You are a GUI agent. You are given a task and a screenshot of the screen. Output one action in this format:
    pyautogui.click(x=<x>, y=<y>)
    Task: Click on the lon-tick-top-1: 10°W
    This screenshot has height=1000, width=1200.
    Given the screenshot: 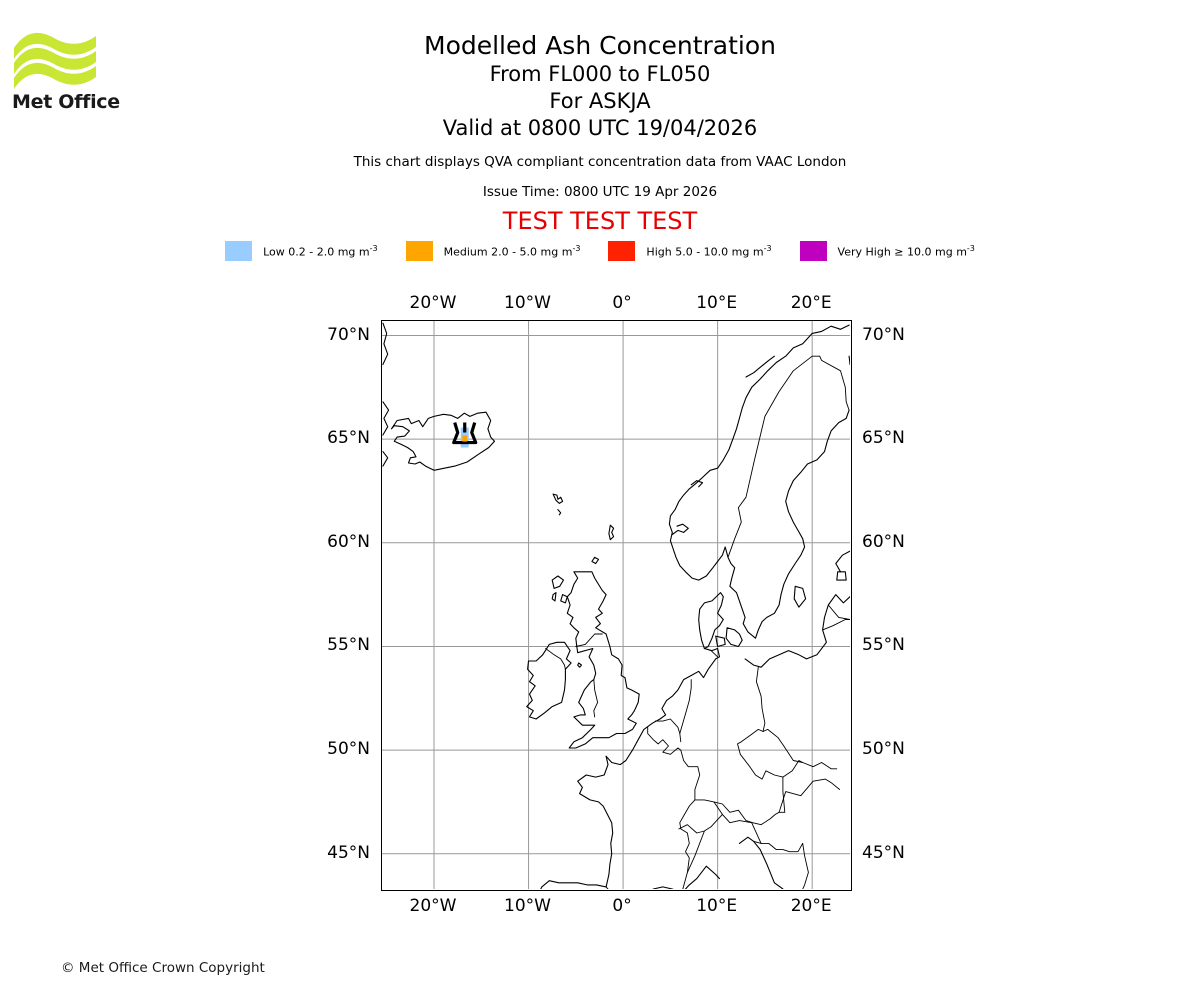 What is the action you would take?
    pyautogui.click(x=528, y=303)
    